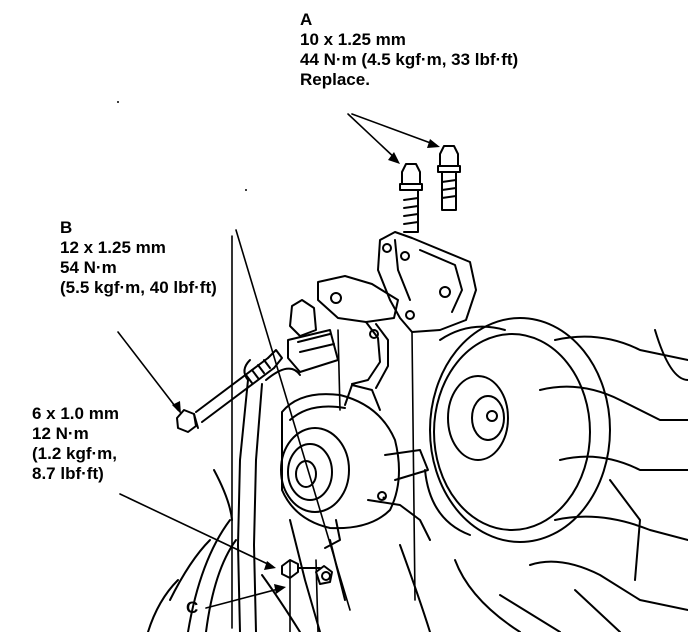 Image resolution: width=688 pixels, height=632 pixels. What do you see at coordinates (88, 267) in the screenshot?
I see `callout-b-torque: 54 N·m` at bounding box center [88, 267].